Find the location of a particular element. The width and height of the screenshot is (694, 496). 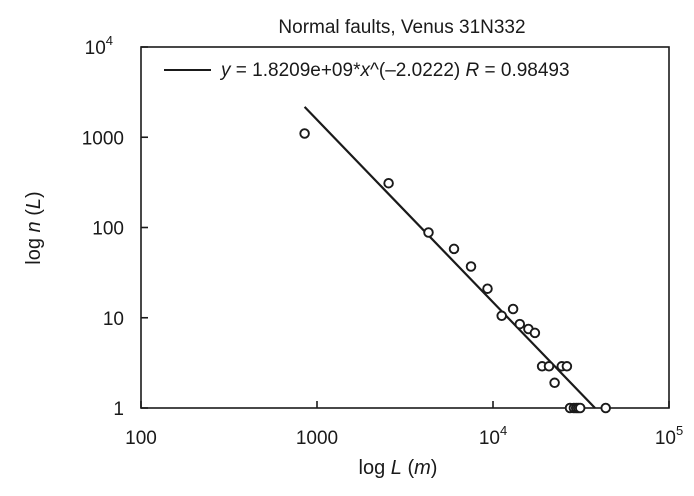

x-label-paren-close: ) is located at coordinates (434, 468).